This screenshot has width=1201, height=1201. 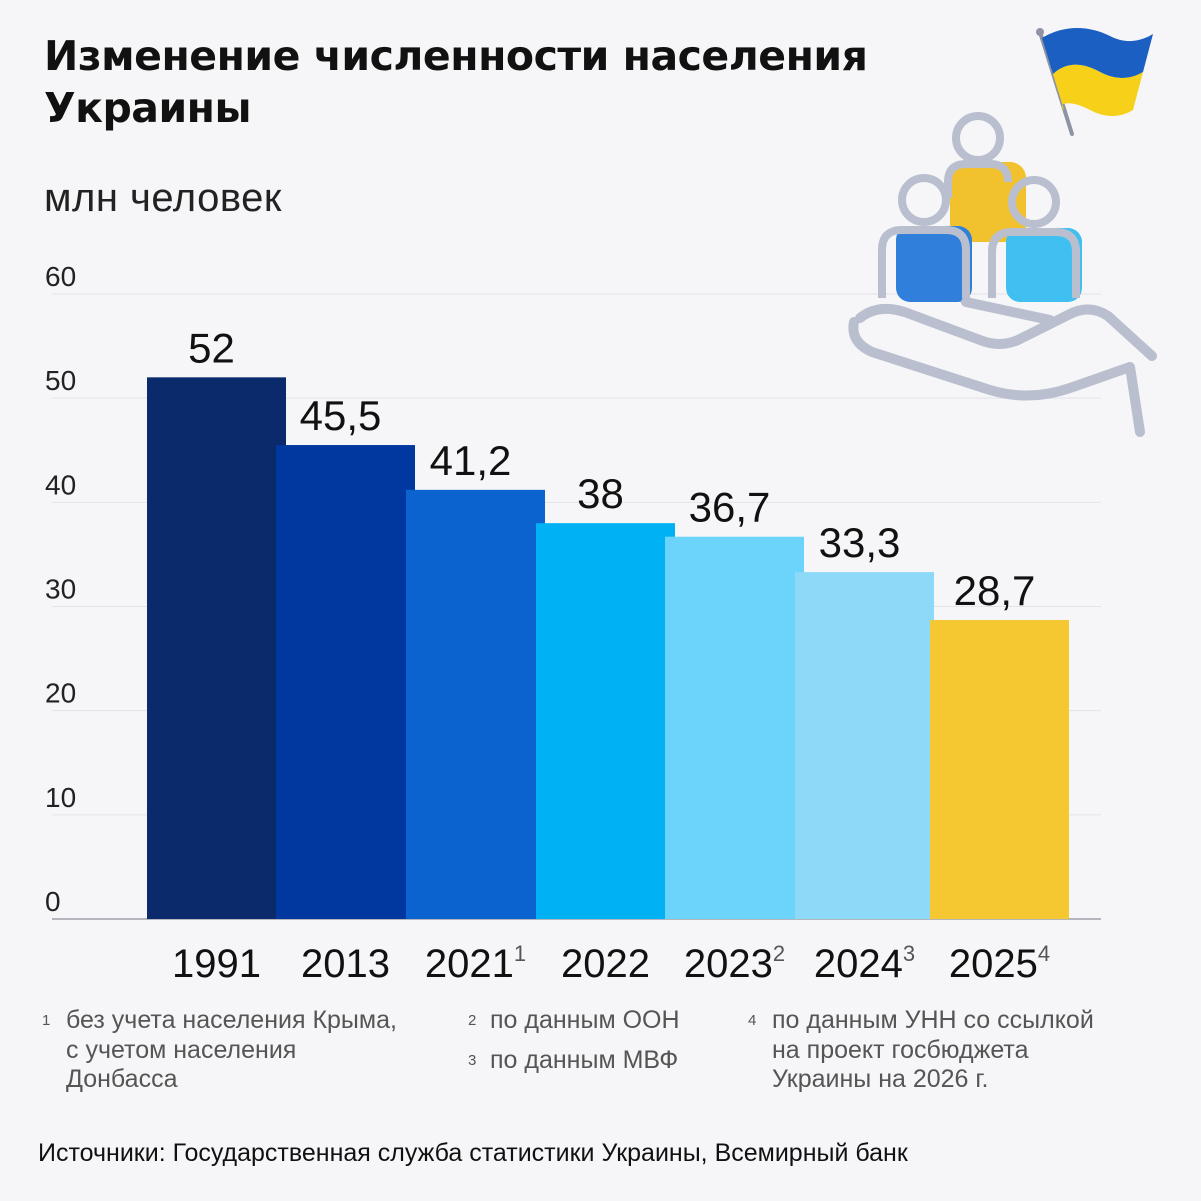 I want to click on x-tick-label: 1991, so click(x=216, y=964).